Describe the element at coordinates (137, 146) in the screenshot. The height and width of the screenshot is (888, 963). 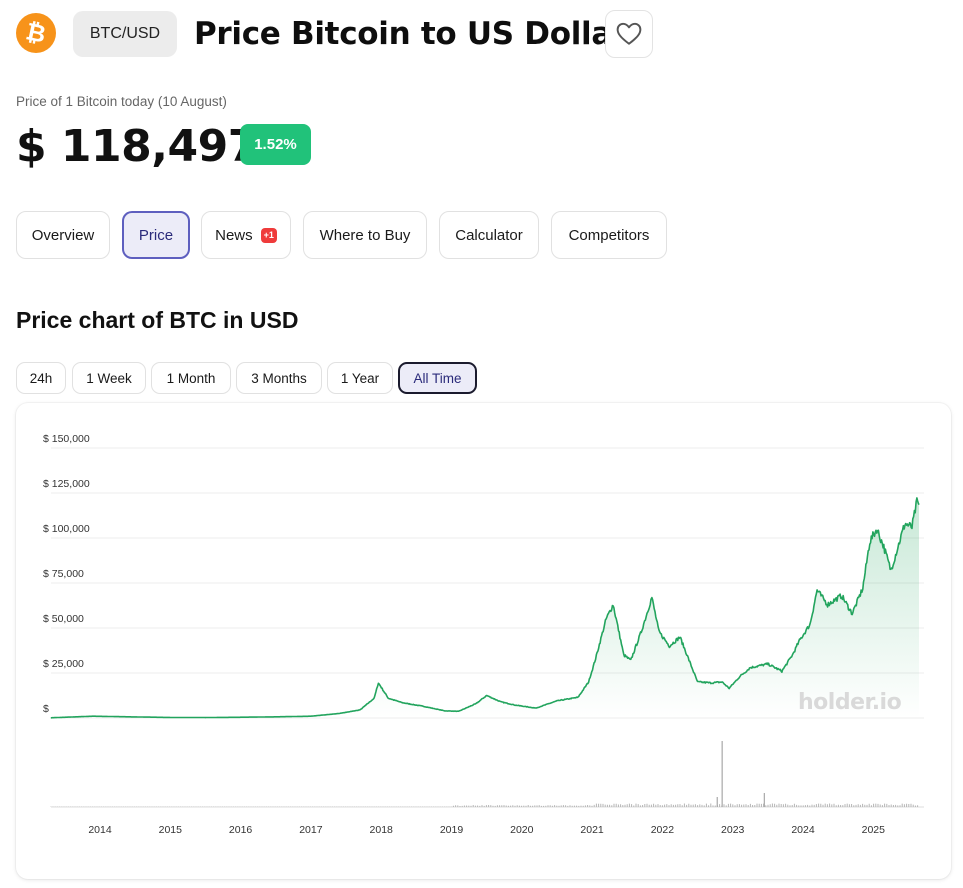
I see `current-price: $ 118,497` at that location.